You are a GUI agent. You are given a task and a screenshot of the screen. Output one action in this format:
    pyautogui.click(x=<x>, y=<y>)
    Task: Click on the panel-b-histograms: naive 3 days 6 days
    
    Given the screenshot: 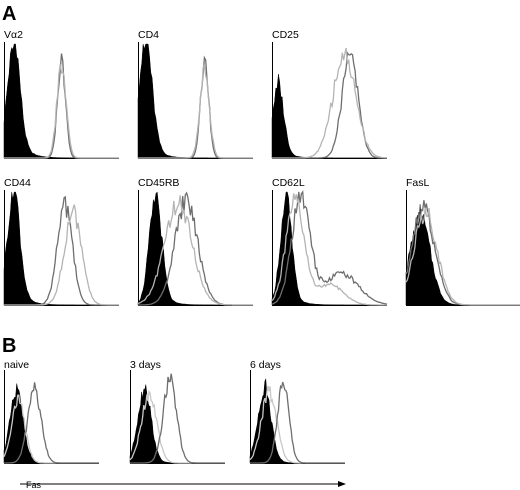 What is the action you would take?
    pyautogui.click(x=174, y=411)
    